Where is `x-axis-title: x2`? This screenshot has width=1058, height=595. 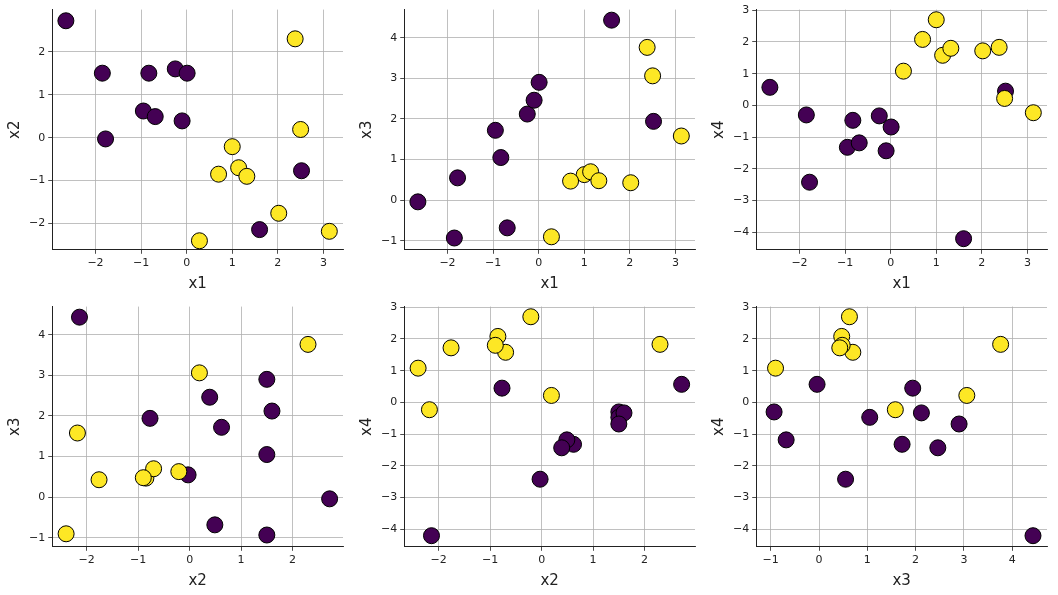 x-axis-title: x2 is located at coordinates (197, 579).